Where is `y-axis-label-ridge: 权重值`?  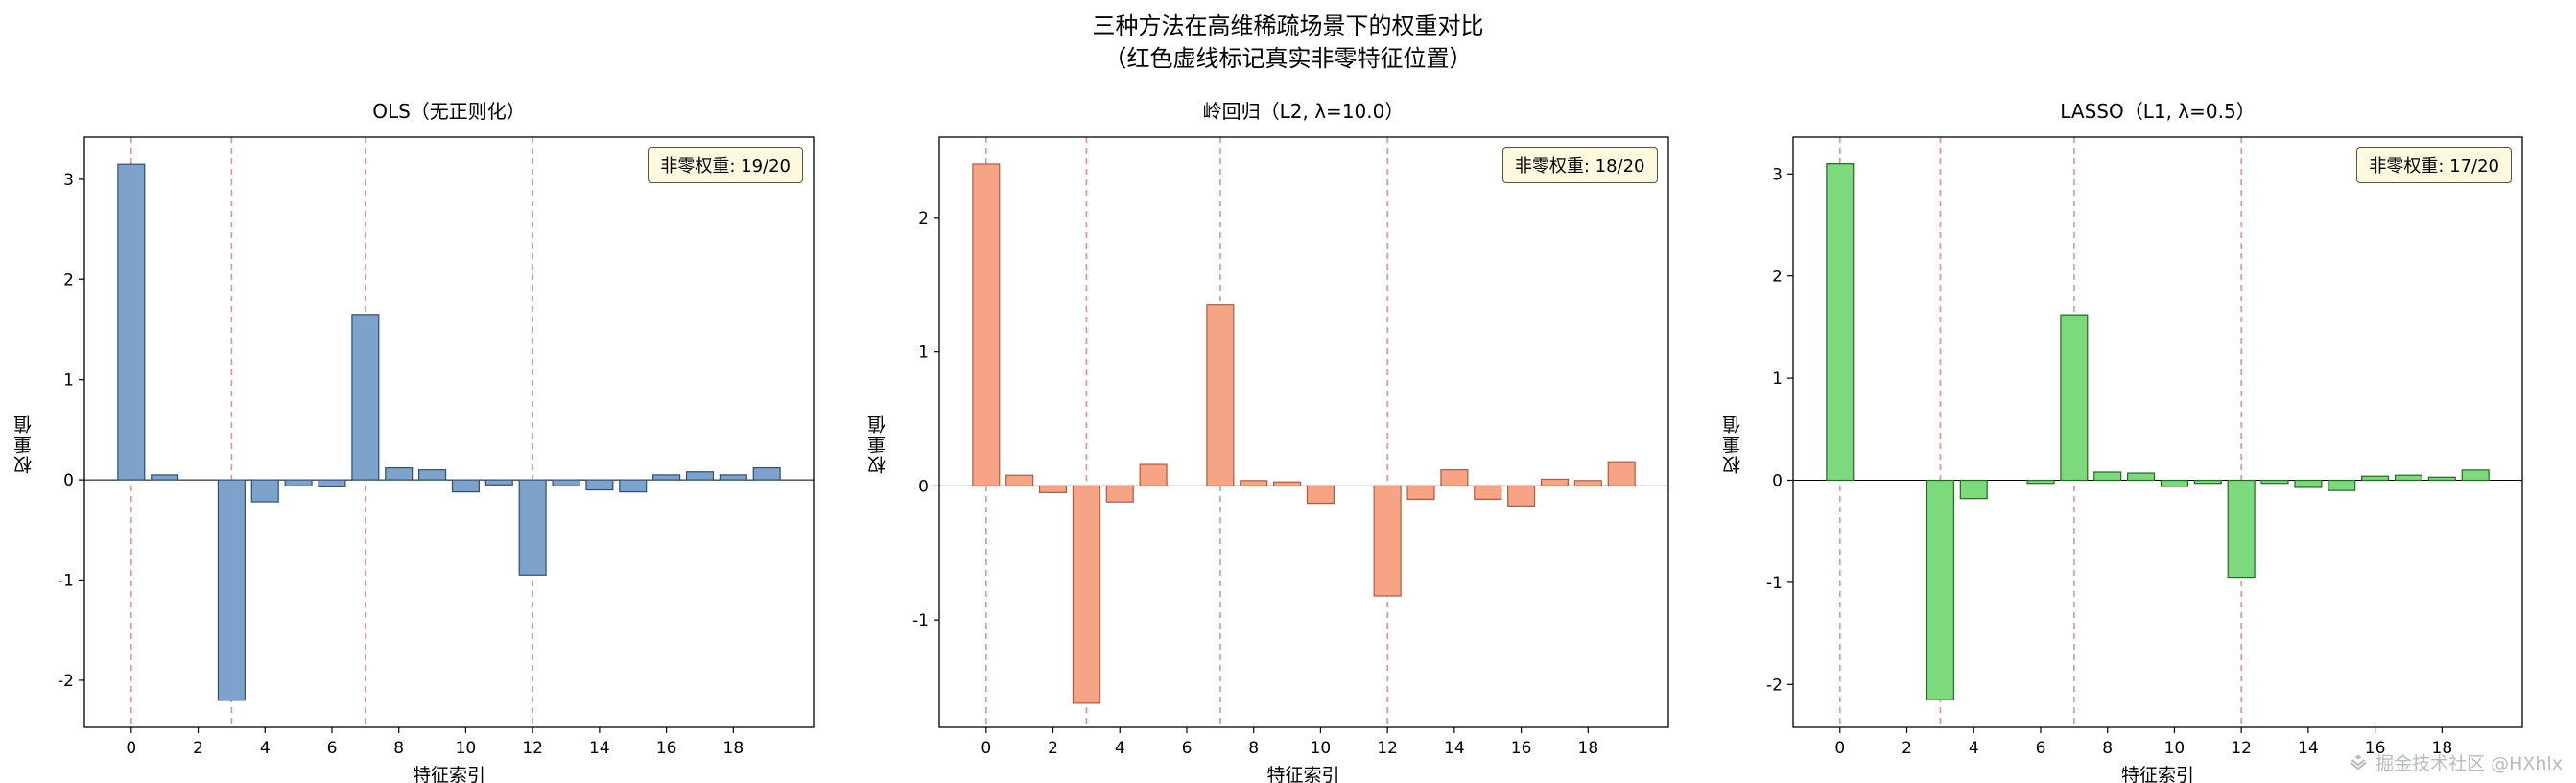 y-axis-label-ridge: 权重值 is located at coordinates (878, 444).